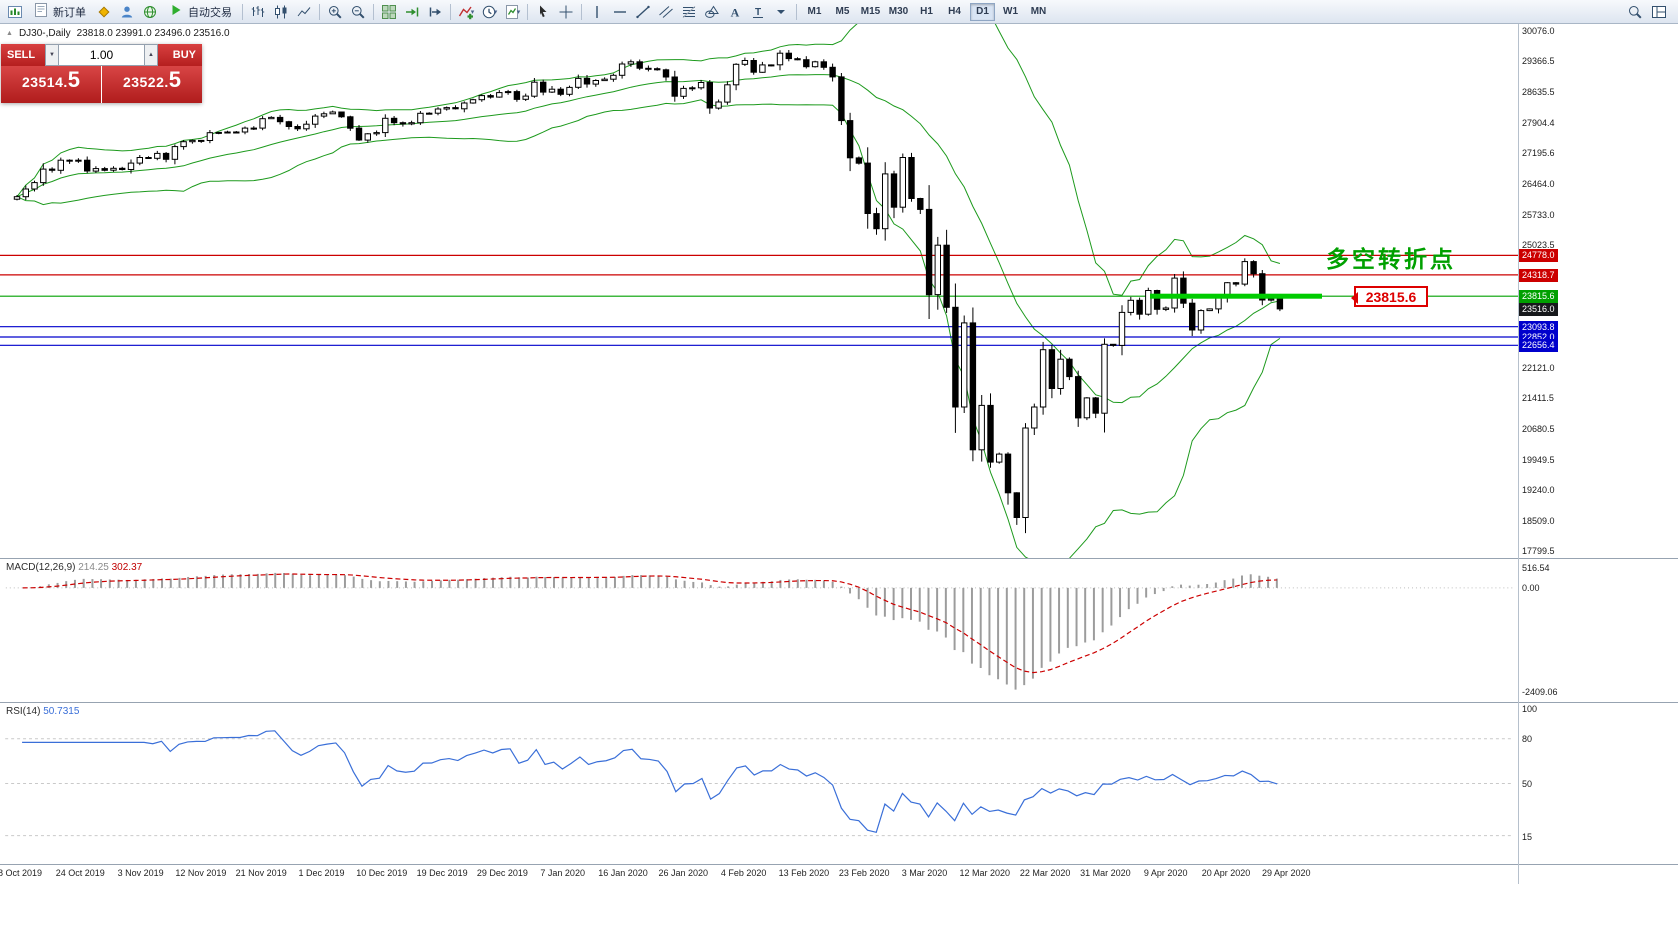  Describe the element at coordinates (512, 12) in the screenshot. I see `templates-button: ▾` at that location.